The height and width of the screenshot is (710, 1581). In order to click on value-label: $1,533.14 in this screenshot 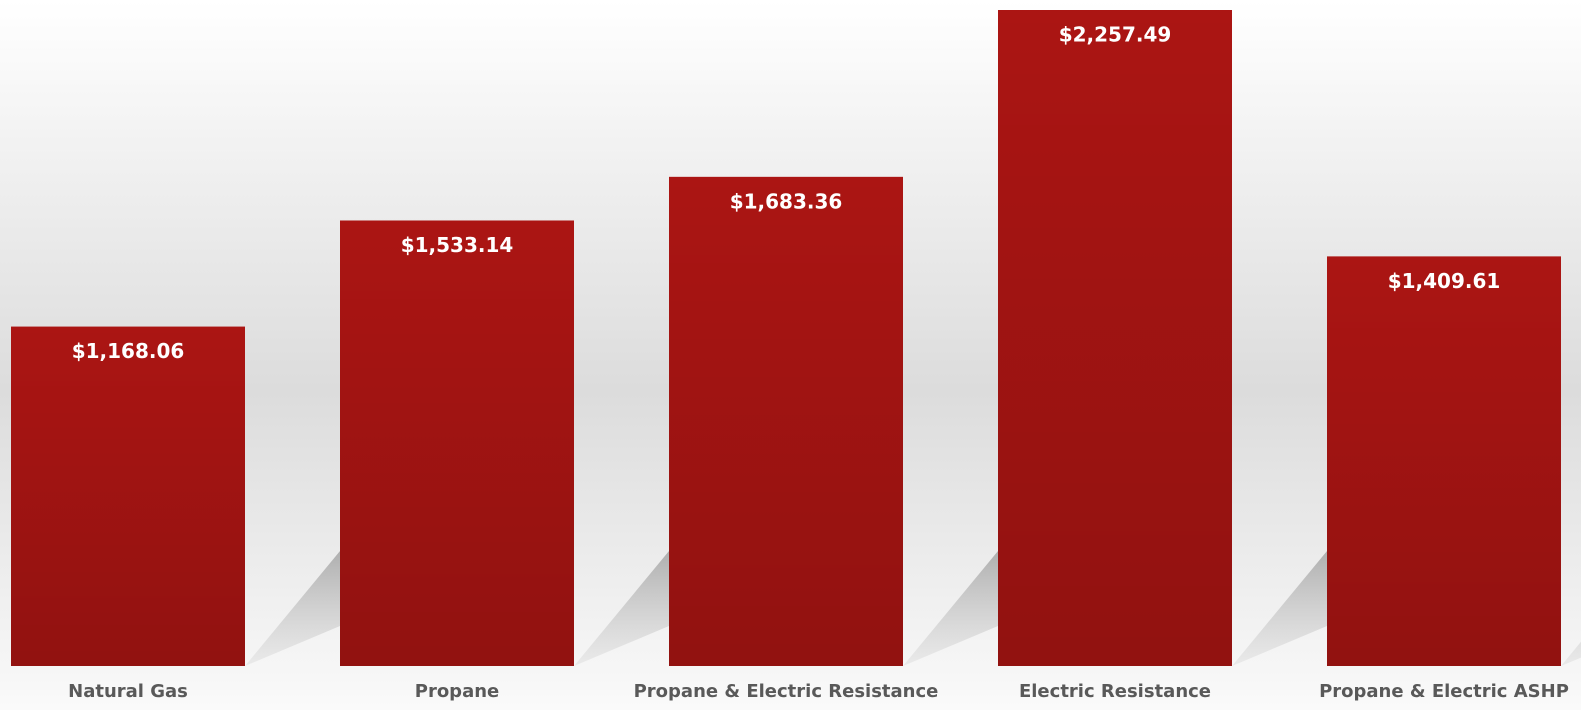, I will do `click(457, 245)`.